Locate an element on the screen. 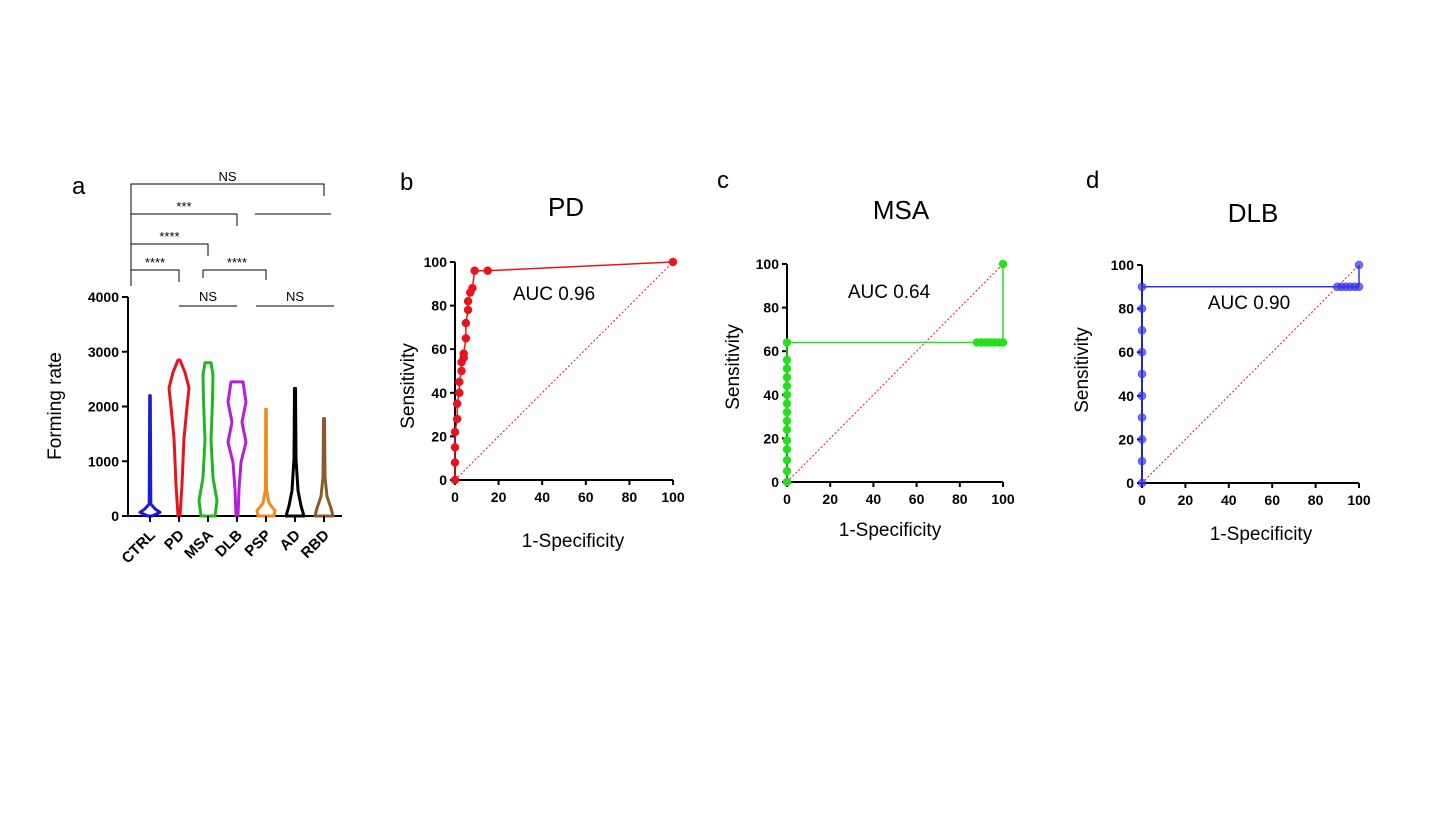  violin-psp is located at coordinates (266, 462).